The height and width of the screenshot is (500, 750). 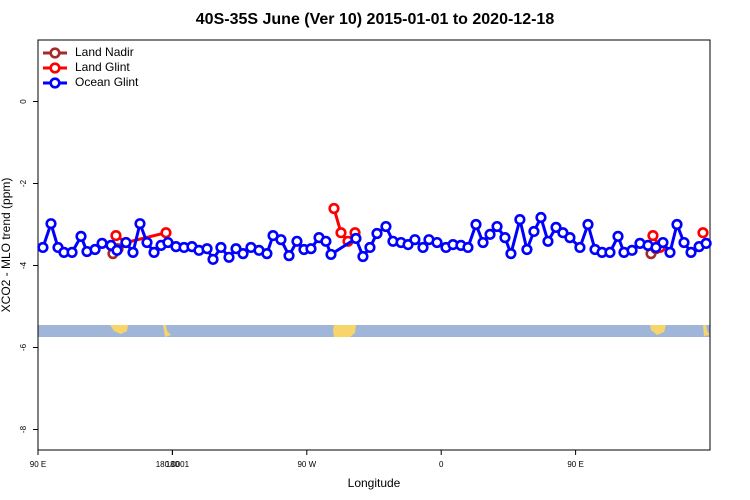 I want to click on surface-strip, so click(x=374, y=331).